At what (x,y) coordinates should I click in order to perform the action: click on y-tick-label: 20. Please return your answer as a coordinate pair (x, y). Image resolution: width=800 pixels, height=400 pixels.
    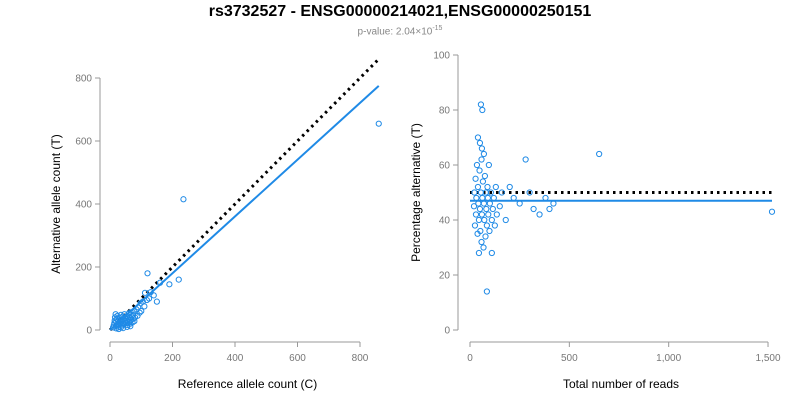
    Looking at the image, I should click on (445, 276).